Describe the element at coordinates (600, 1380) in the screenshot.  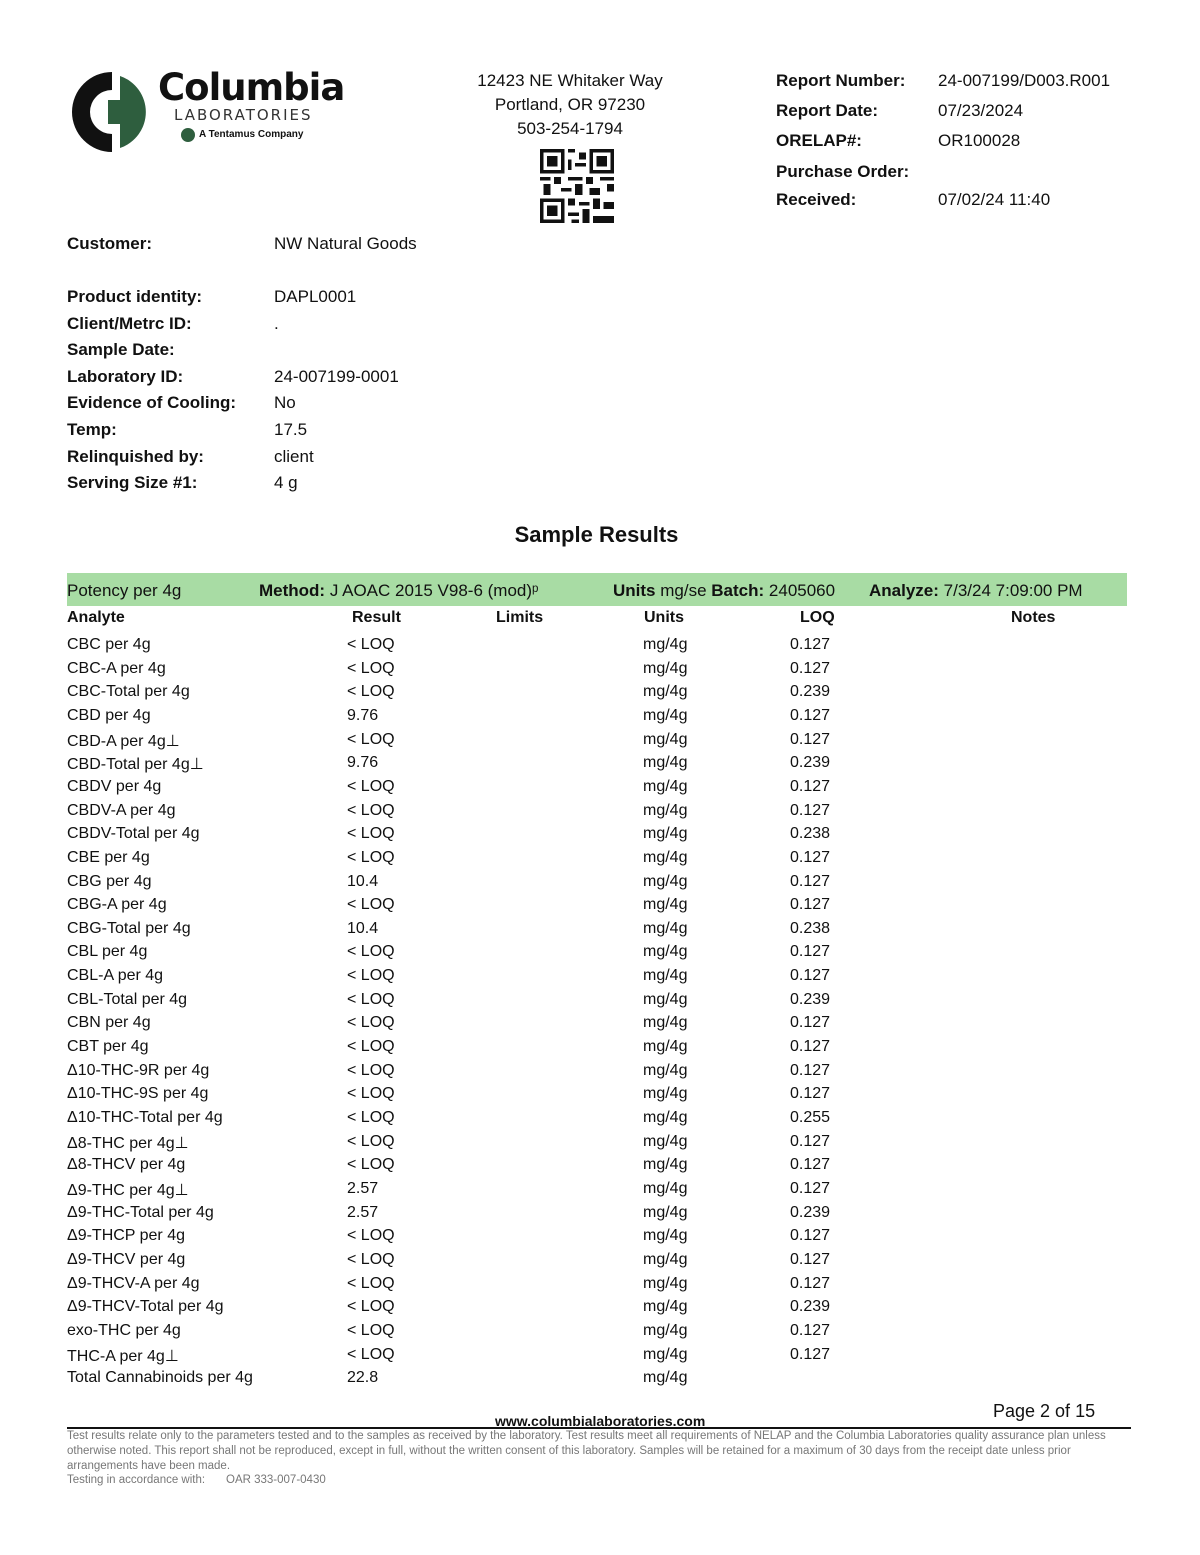
I see `table-row: Total Cannabinoids per 4g 22.8 mg/4g` at that location.